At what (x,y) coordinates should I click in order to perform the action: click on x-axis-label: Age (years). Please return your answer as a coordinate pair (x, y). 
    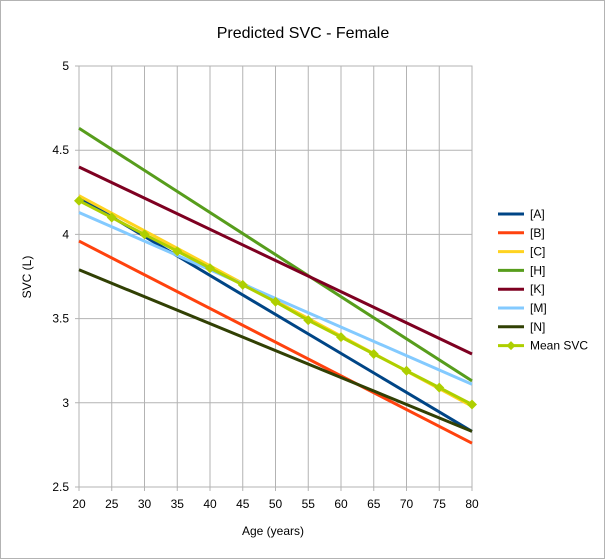
    Looking at the image, I should click on (273, 531).